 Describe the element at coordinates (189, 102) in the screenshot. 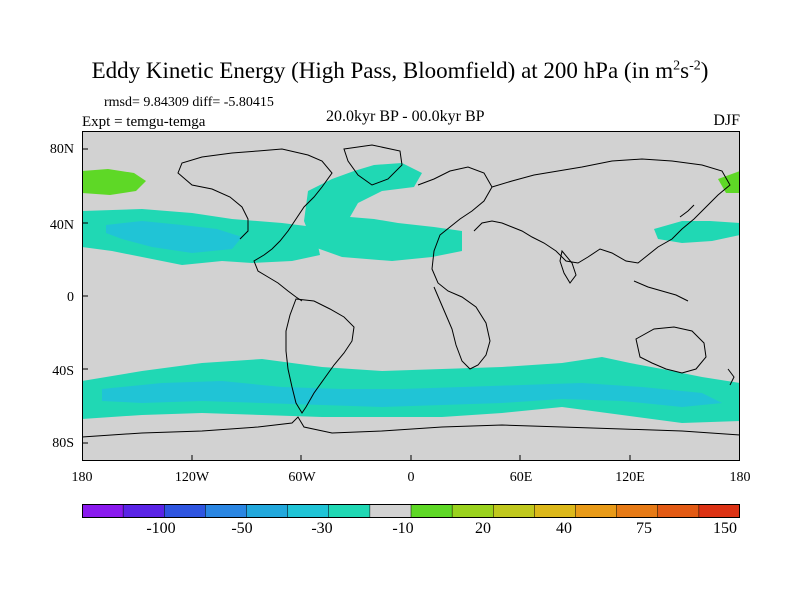

I see `rmsd-diff-stats: rmsd= 9.84309 diff= -5.80415` at that location.